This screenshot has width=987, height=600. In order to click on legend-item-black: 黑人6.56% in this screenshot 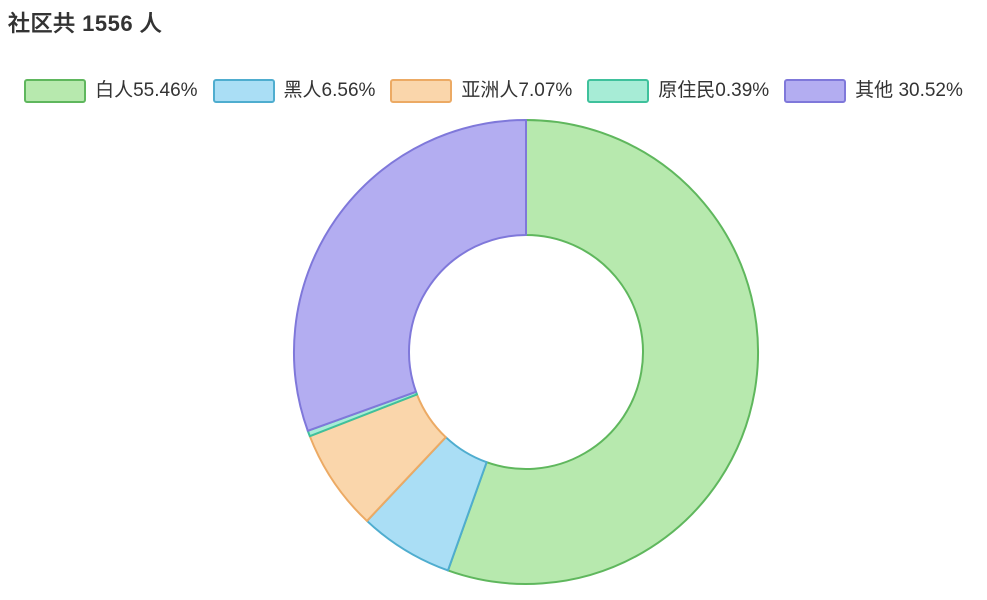, I will do `click(294, 91)`.